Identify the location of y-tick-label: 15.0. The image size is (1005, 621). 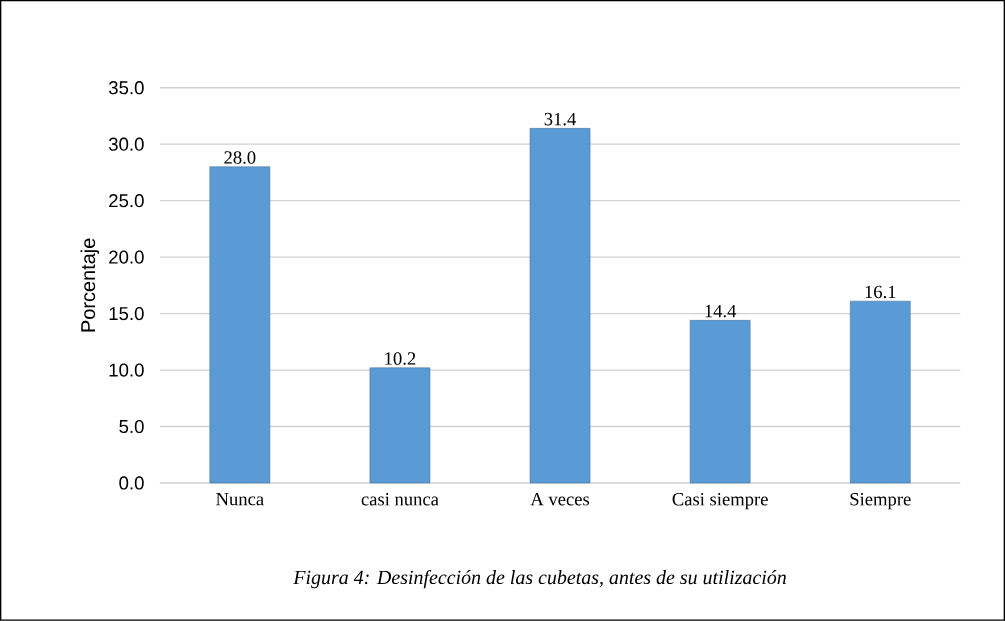
(126, 314).